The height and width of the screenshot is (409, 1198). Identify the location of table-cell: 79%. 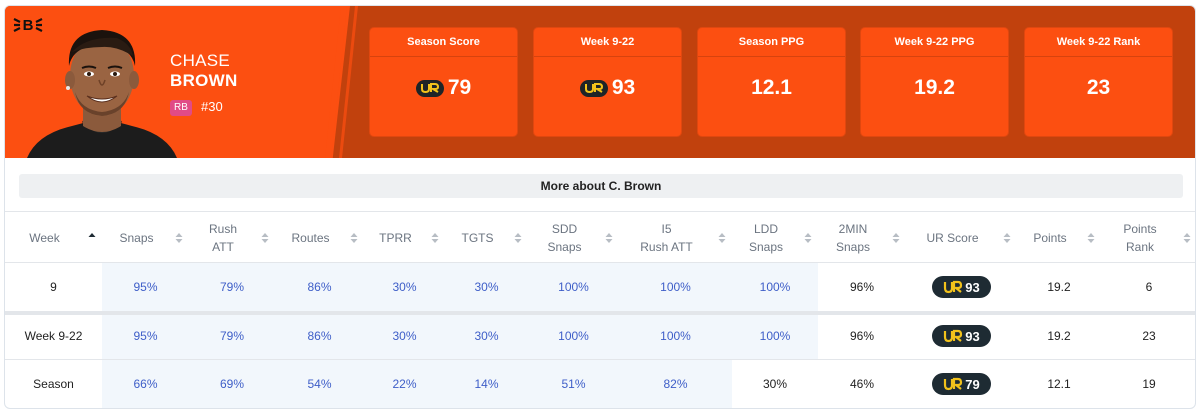
(232, 287).